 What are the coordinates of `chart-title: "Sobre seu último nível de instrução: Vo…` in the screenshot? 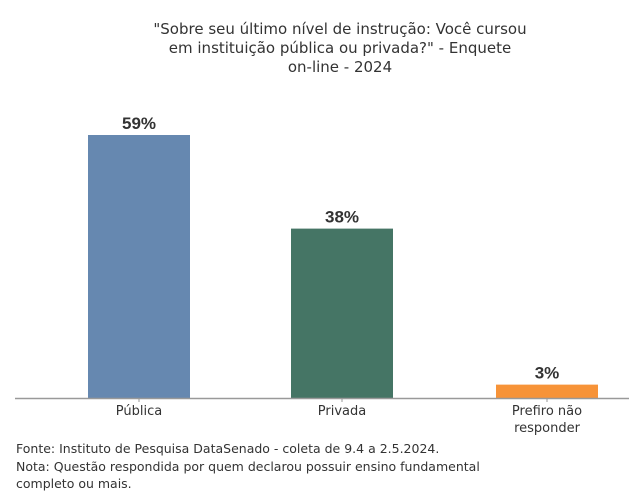 It's located at (340, 48).